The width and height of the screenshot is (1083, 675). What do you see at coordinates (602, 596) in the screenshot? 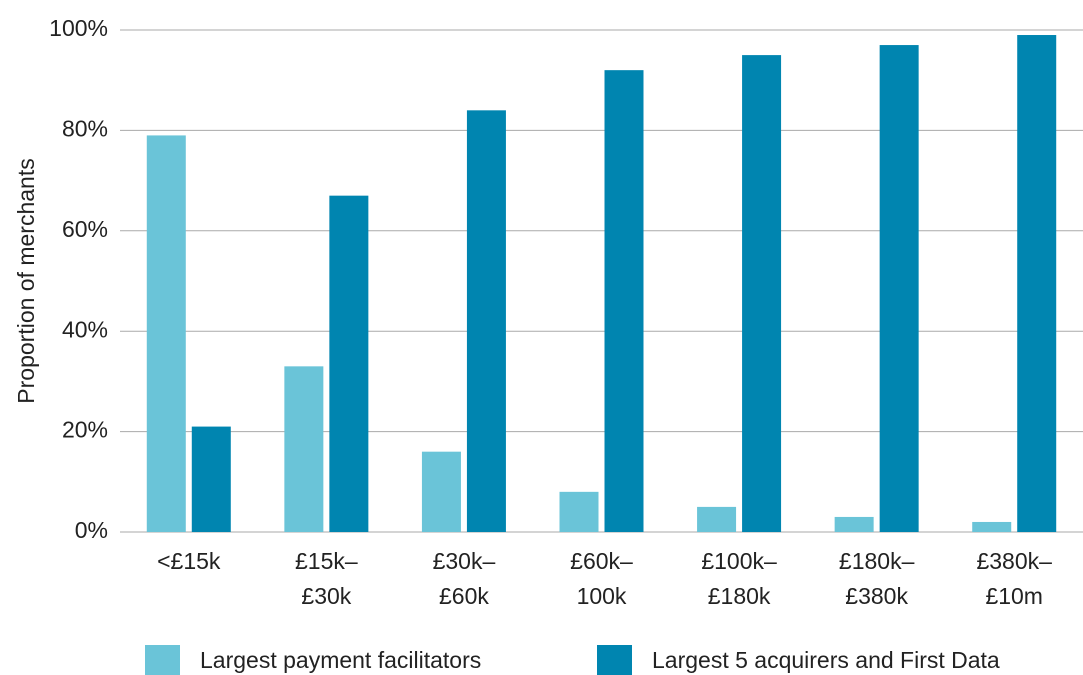
I see `x-tick-label-line: 100k` at bounding box center [602, 596].